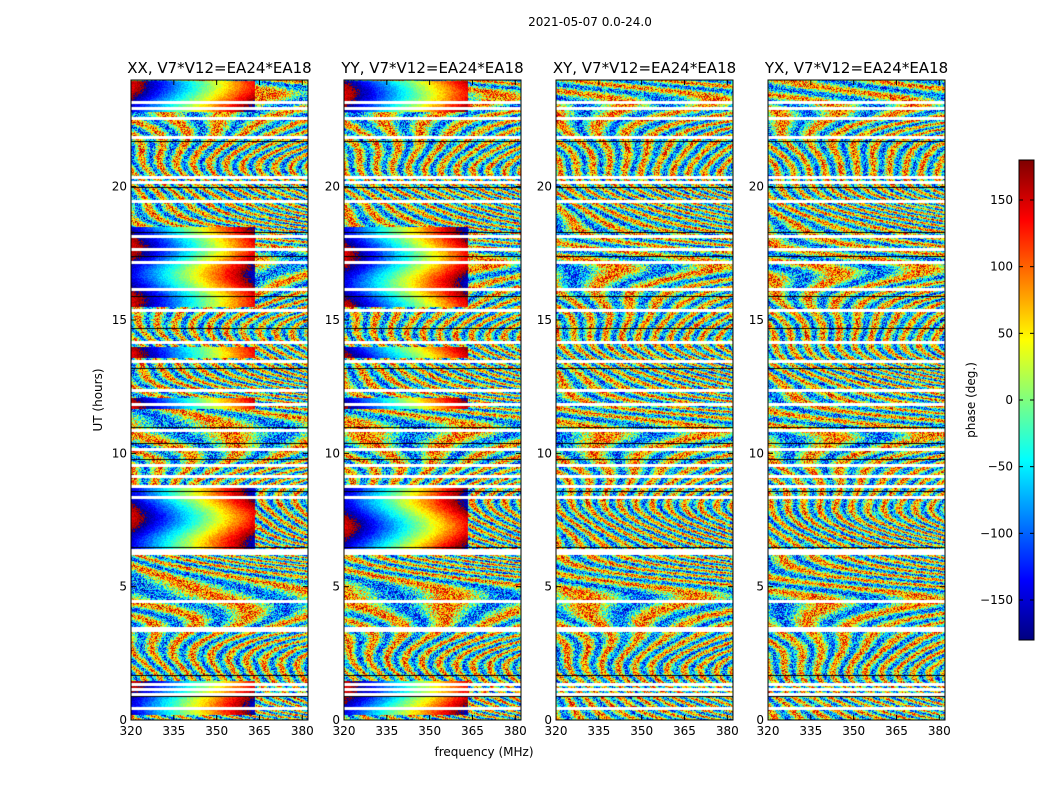 The image size is (1050, 804). Describe the element at coordinates (996, 600) in the screenshot. I see `colorbar-tick-label: −150` at that location.